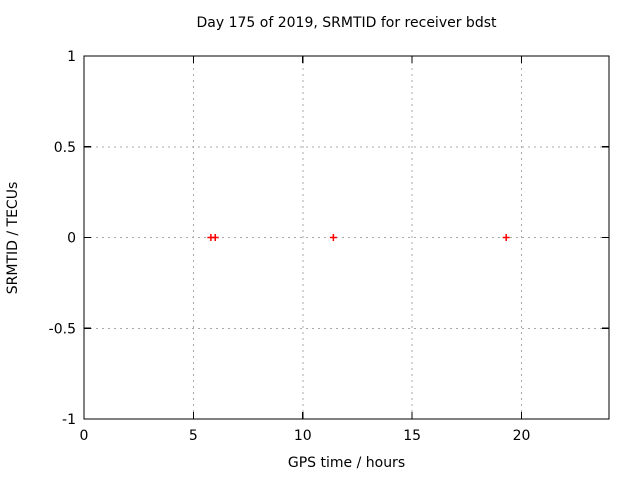 This screenshot has width=640, height=480. Describe the element at coordinates (522, 436) in the screenshot. I see `x-tick-label: 20` at that location.